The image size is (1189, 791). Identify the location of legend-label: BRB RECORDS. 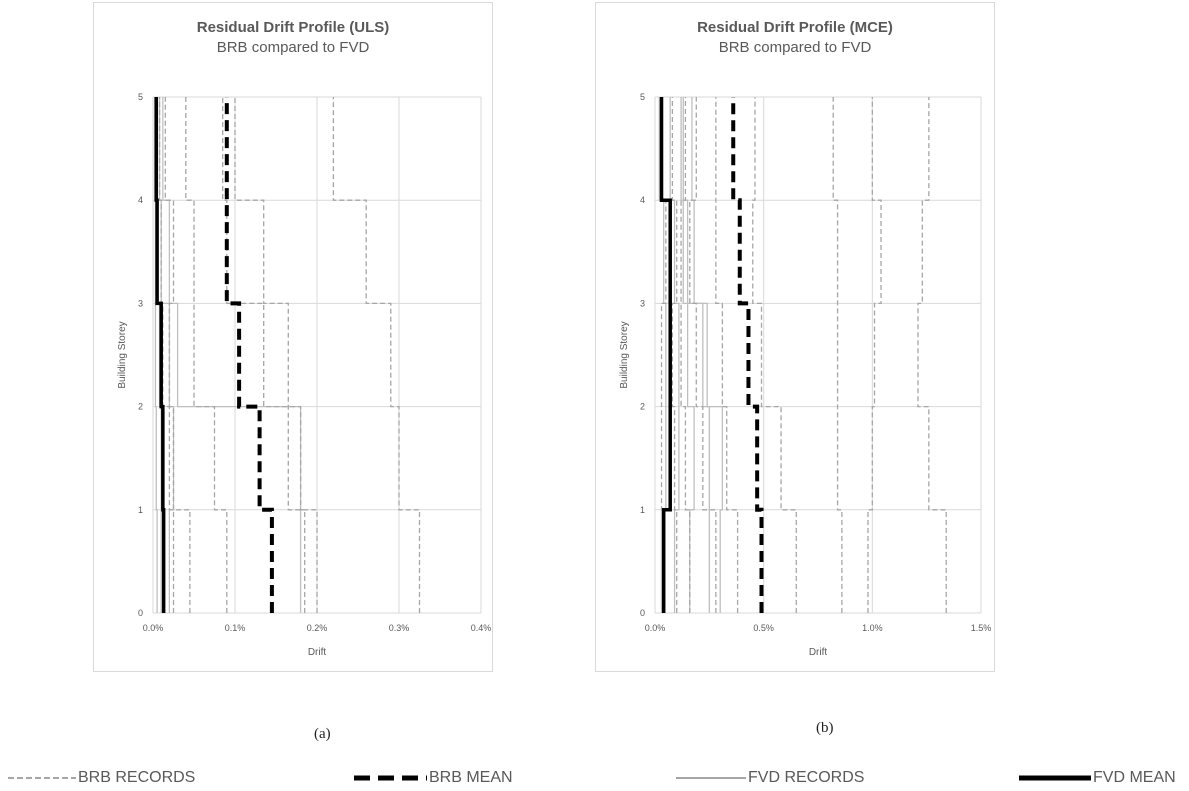
(137, 777).